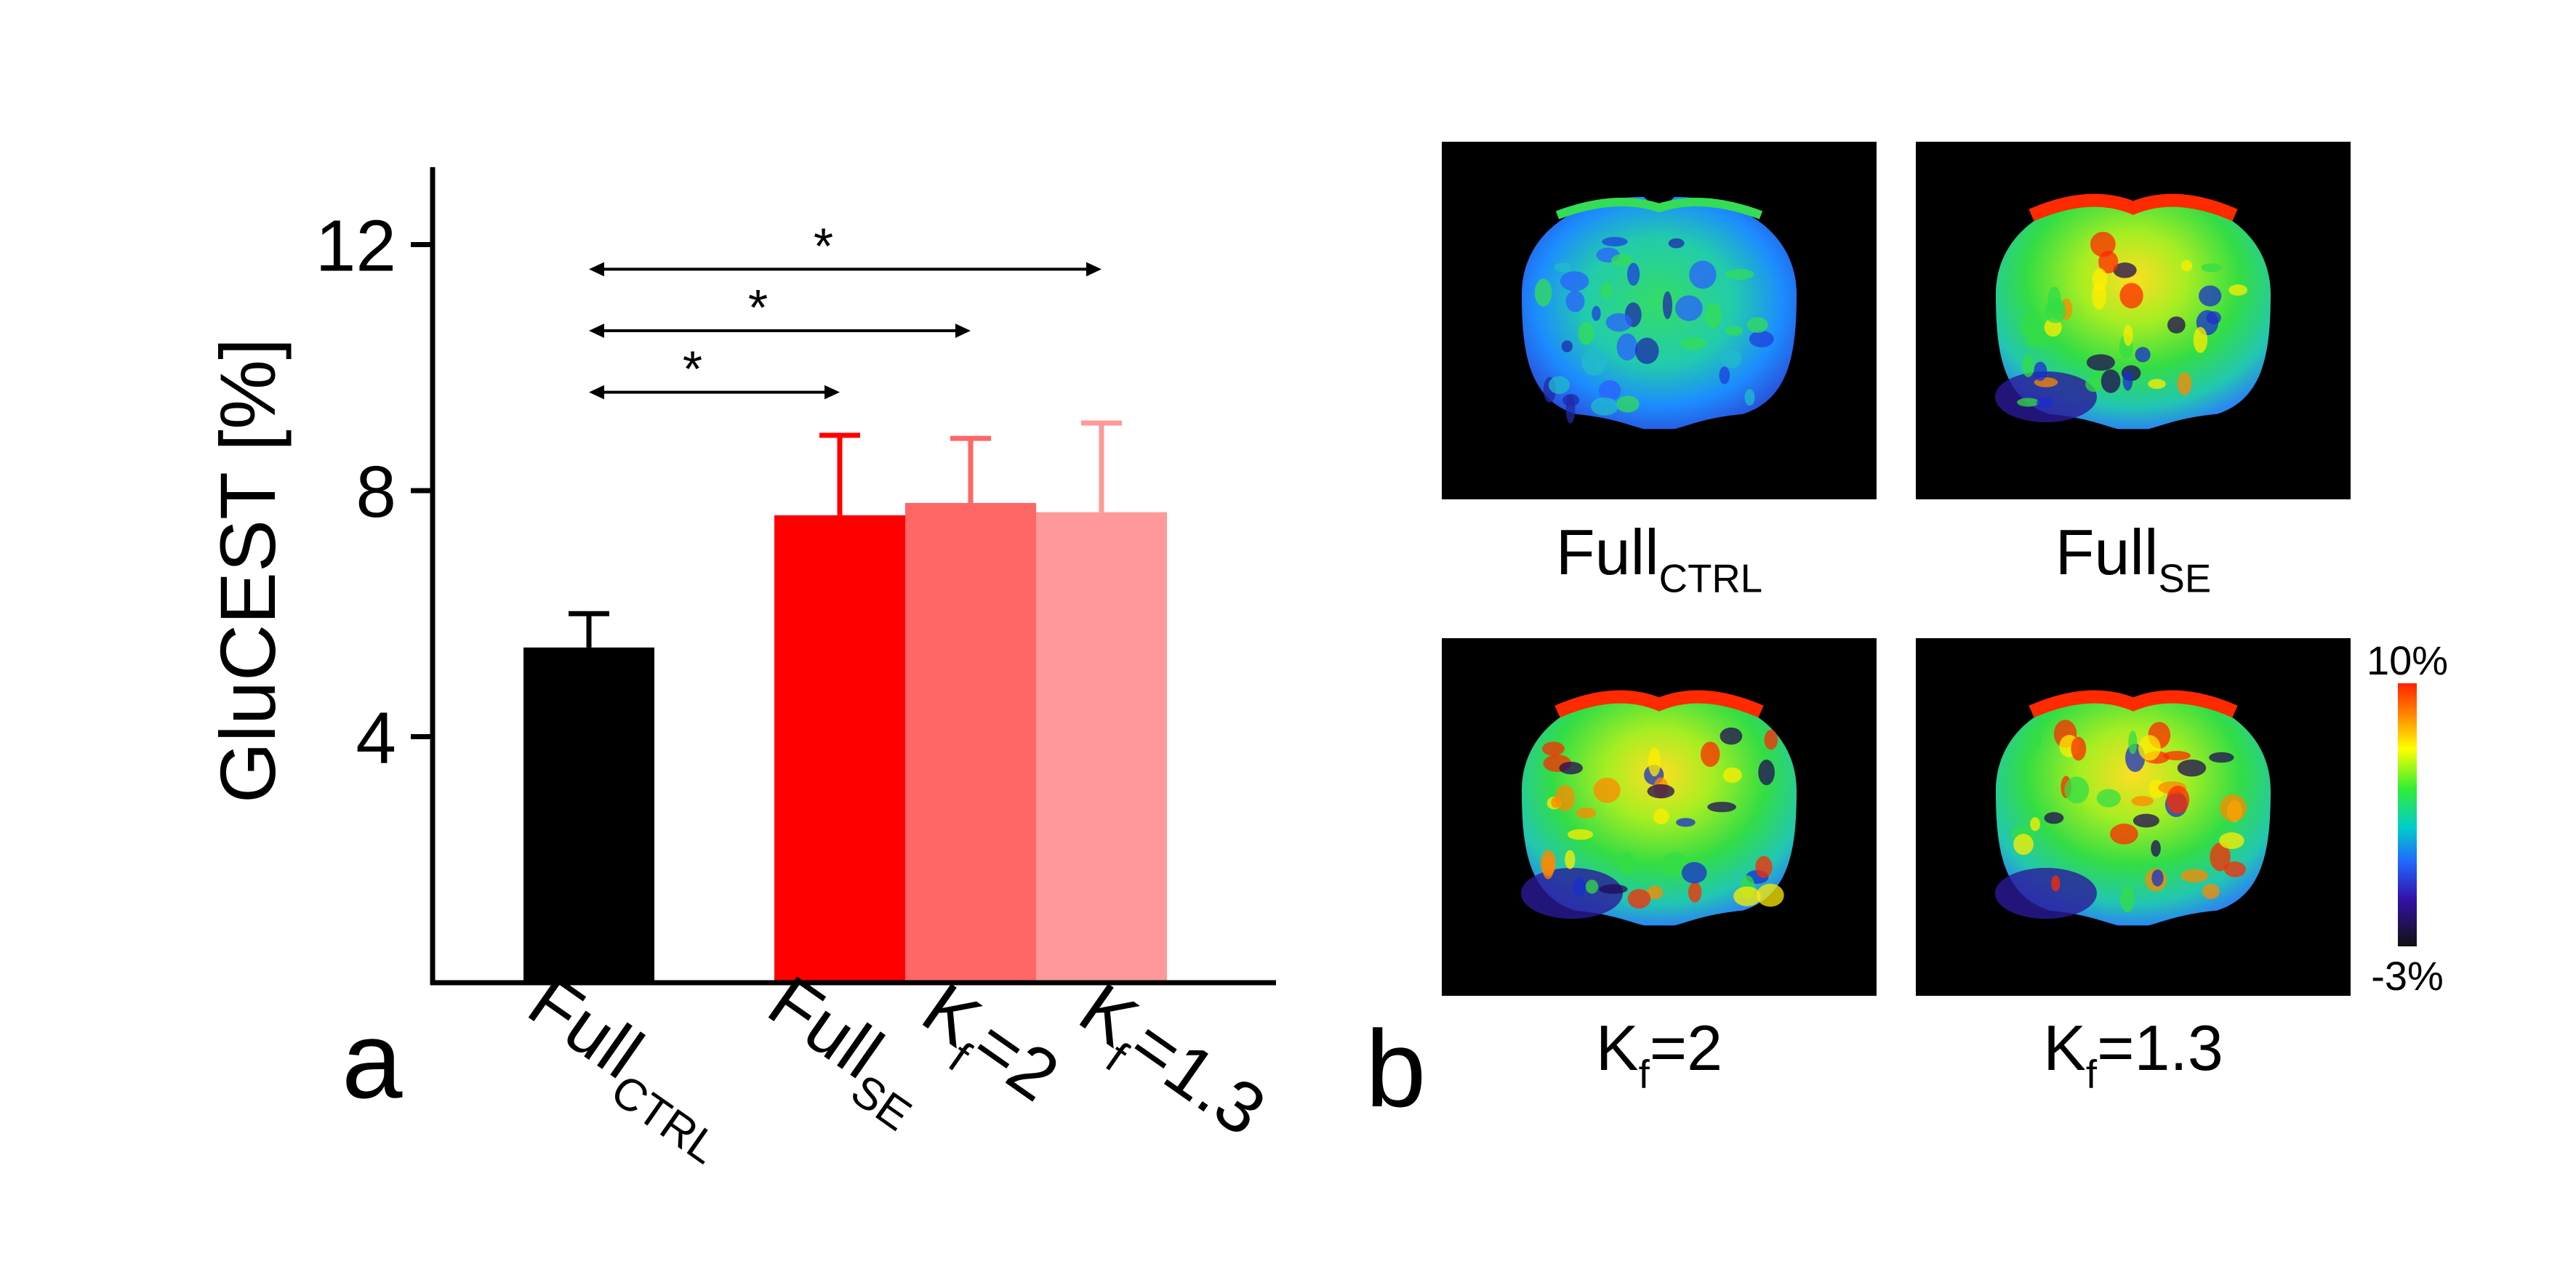 The width and height of the screenshot is (2576, 1288). Describe the element at coordinates (2407, 660) in the screenshot. I see `colorbar-max-label: 10%` at that location.